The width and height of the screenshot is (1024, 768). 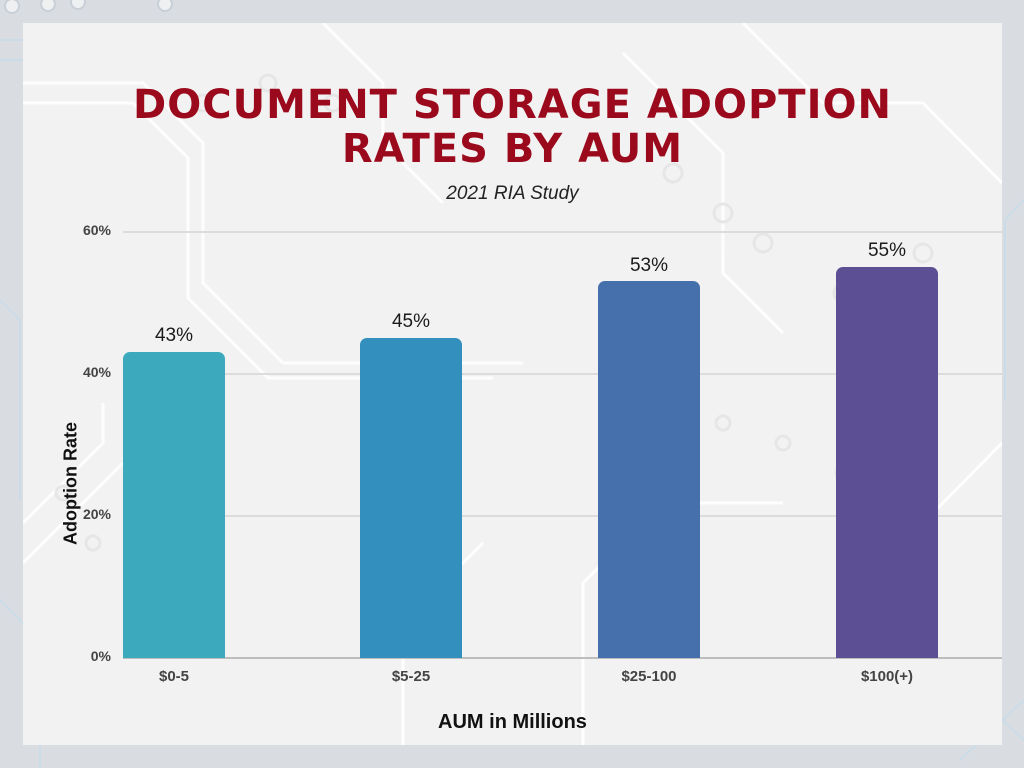 What do you see at coordinates (174, 335) in the screenshot?
I see `bar-value-label: 43%` at bounding box center [174, 335].